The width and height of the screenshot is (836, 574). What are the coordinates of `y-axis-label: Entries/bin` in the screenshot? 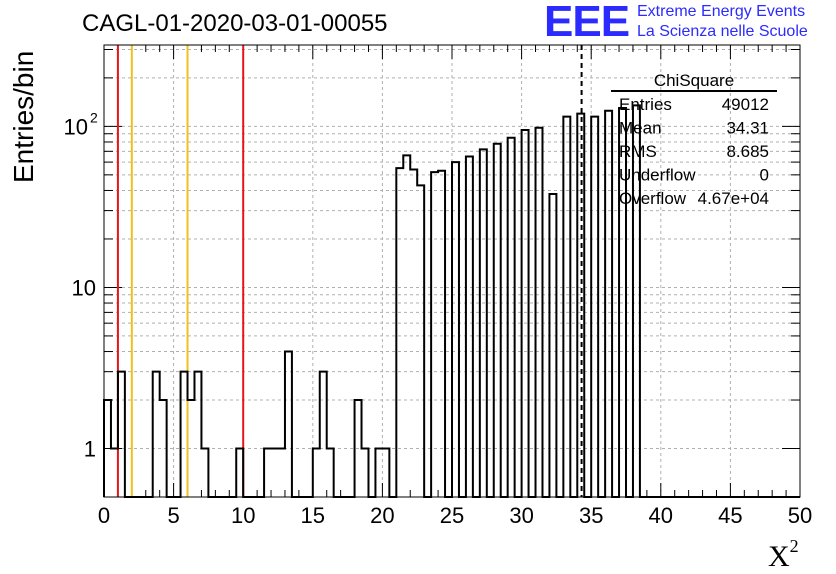 It's located at (23, 116).